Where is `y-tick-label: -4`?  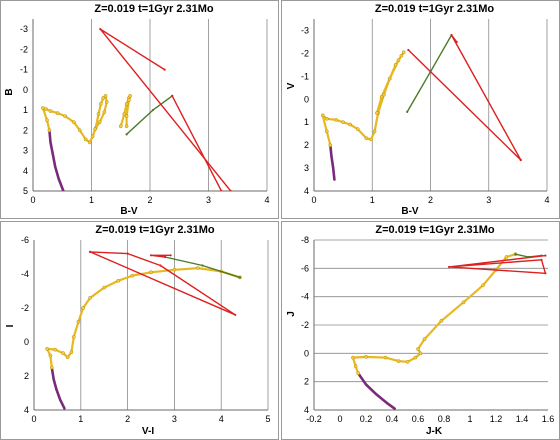
y-tick-label: -4 is located at coordinates (305, 297).